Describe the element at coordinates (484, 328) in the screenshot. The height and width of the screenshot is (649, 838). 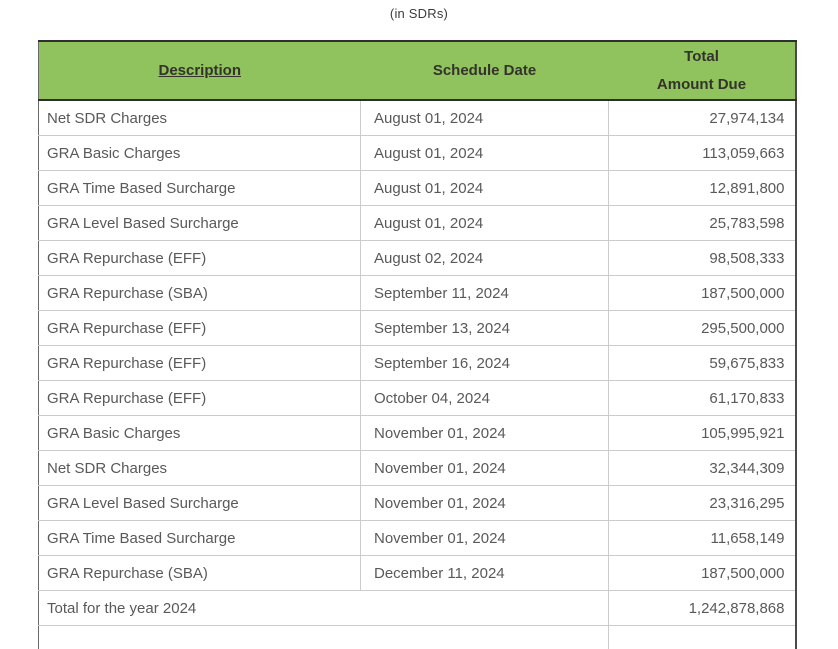
I see `row-schedule-date: September 13, 2024` at that location.